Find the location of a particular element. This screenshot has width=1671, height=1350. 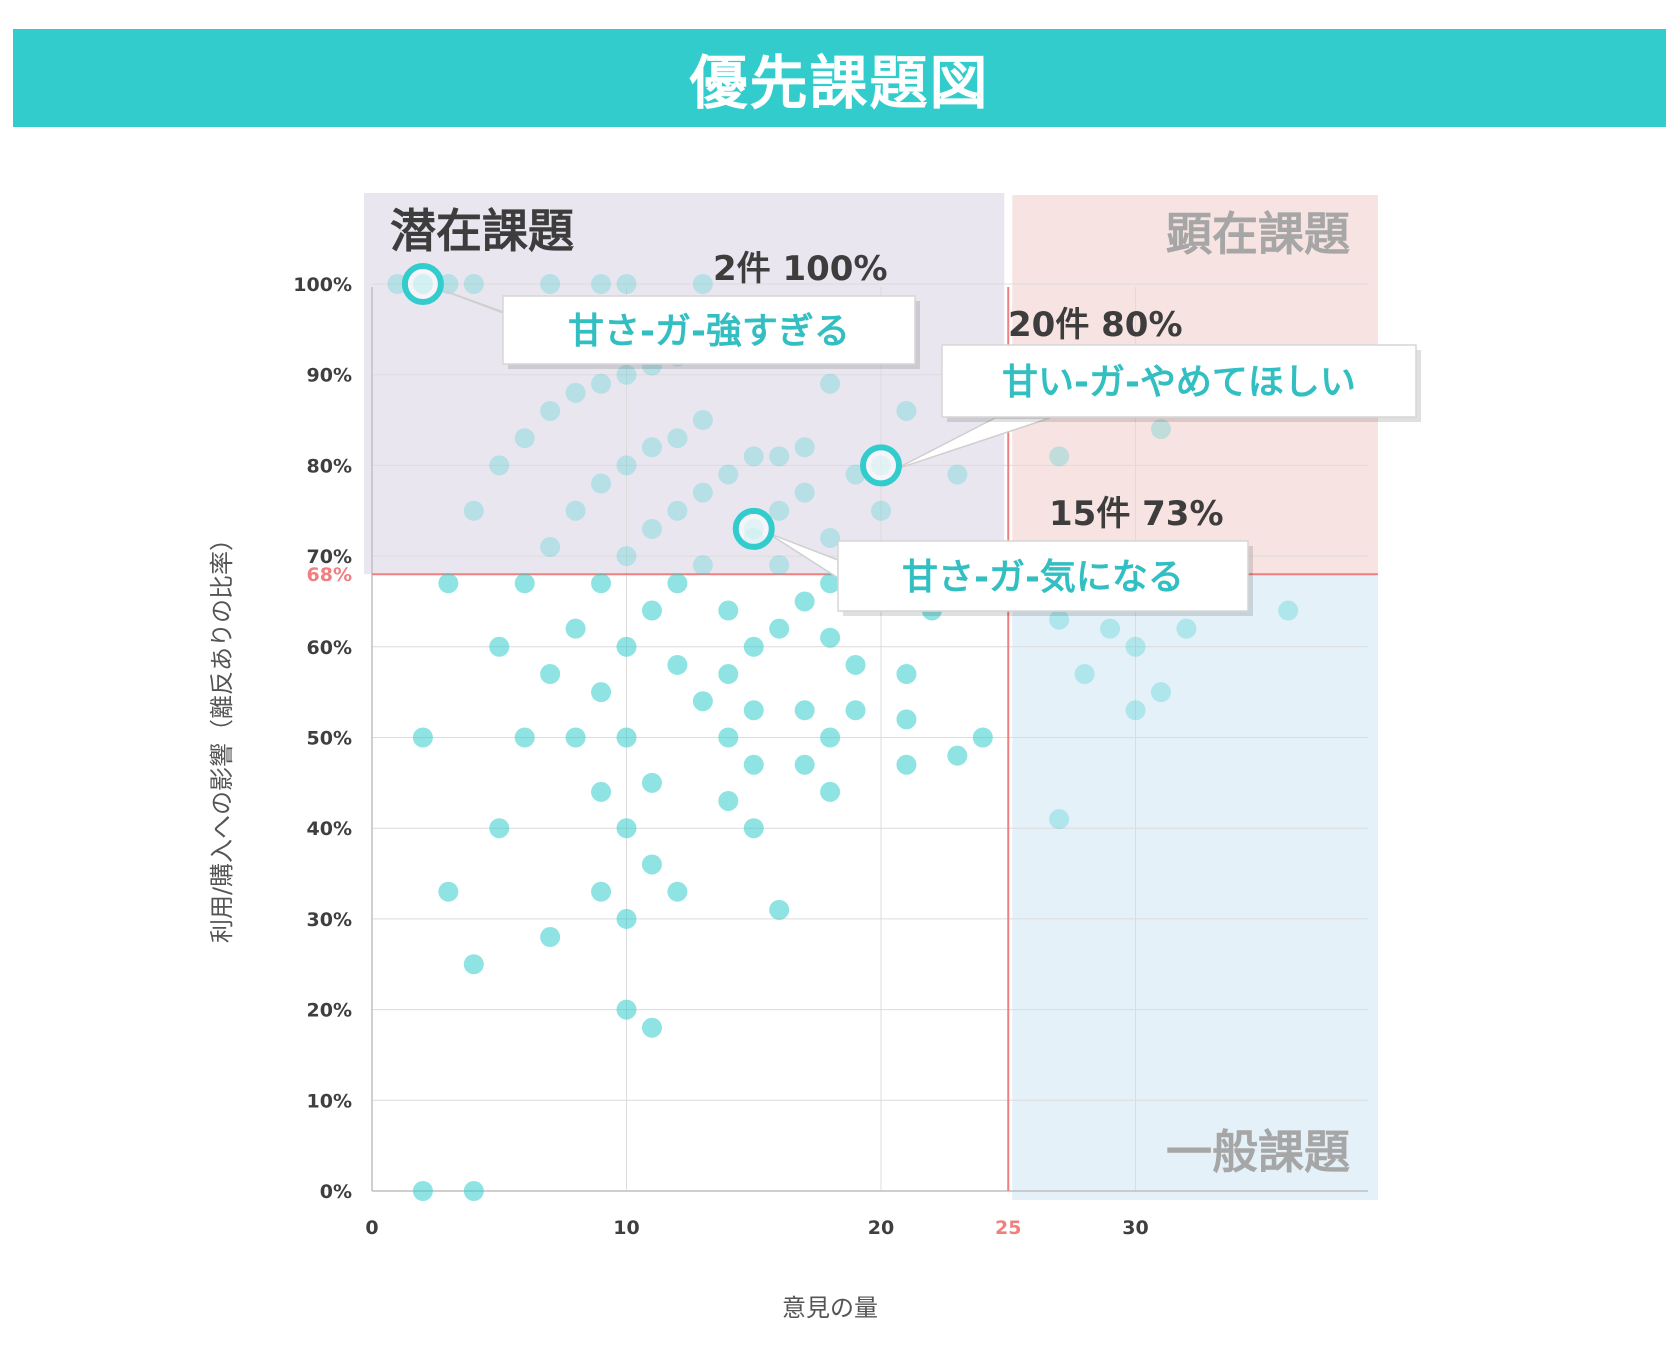

y-tick-label: 40% is located at coordinates (329, 829).